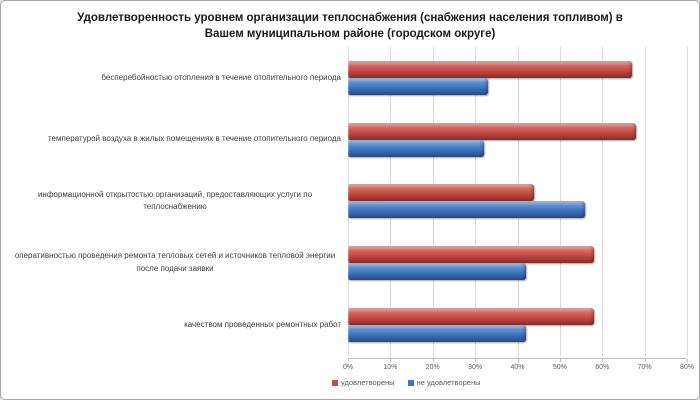 The image size is (700, 400). I want to click on category-label-5: качеством проведенных ремонтных работ, so click(262, 324).